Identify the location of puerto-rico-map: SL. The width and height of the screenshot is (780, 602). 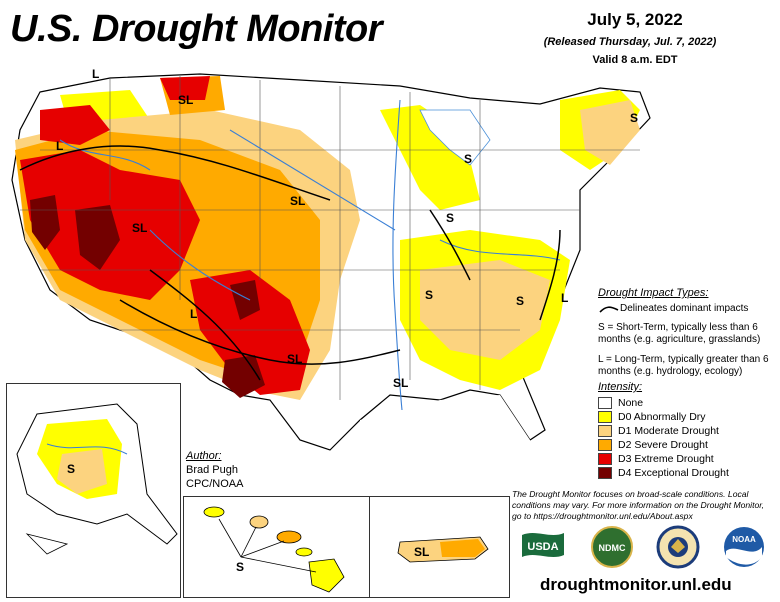
(443, 549).